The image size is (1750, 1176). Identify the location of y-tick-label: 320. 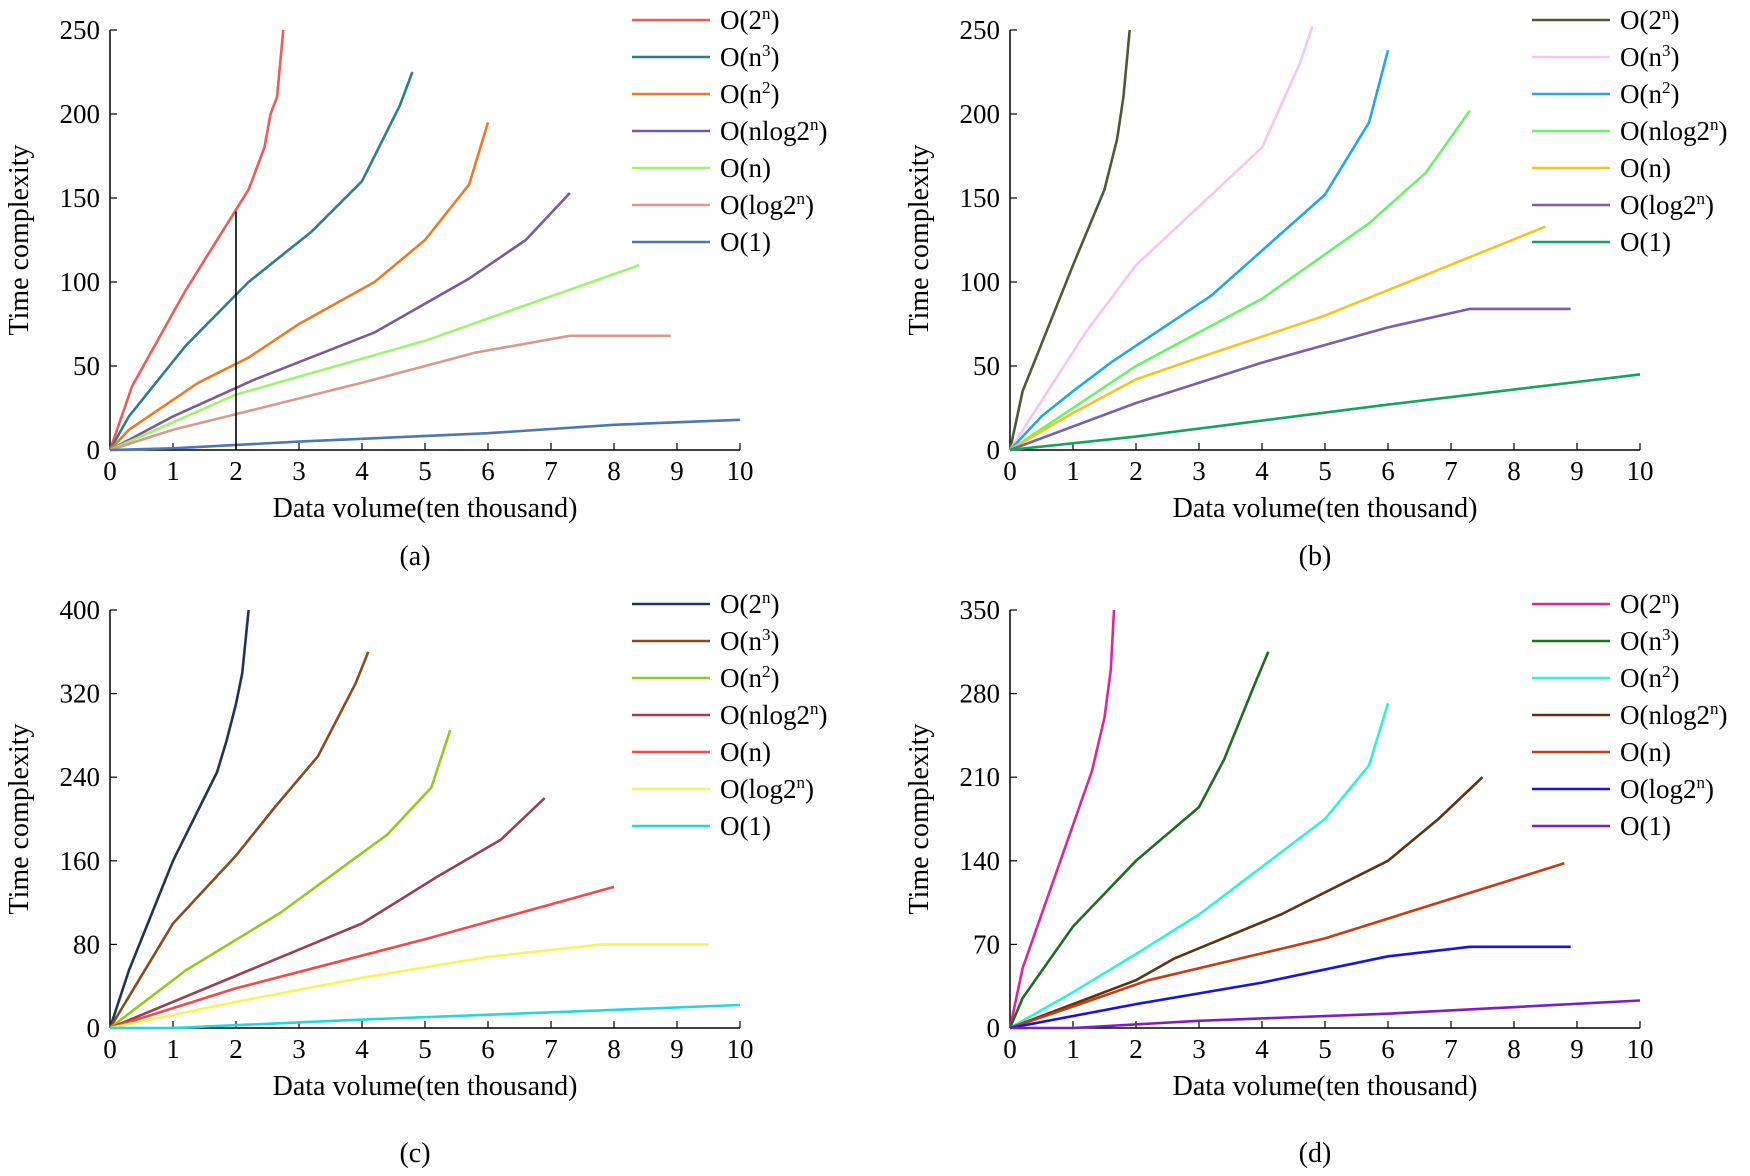
(80, 694).